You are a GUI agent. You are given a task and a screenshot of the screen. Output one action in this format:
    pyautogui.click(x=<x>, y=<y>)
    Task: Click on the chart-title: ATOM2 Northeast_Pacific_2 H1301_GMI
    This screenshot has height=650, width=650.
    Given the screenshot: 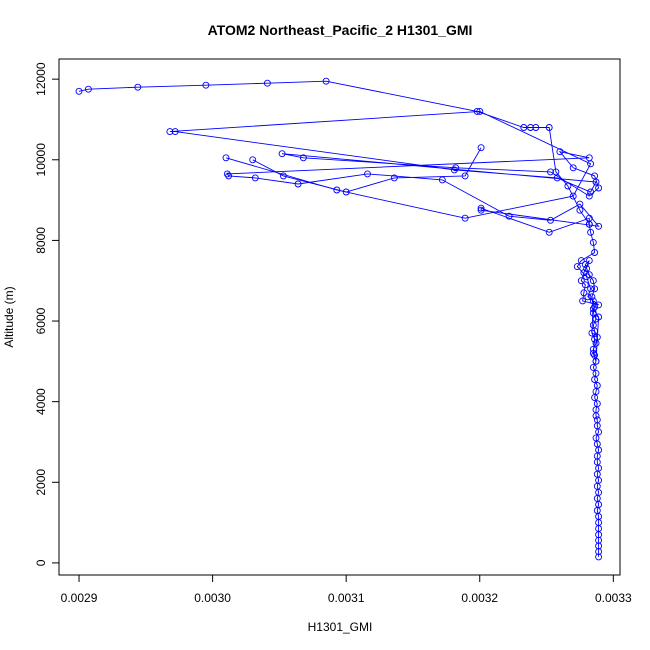 What is the action you would take?
    pyautogui.click(x=340, y=30)
    